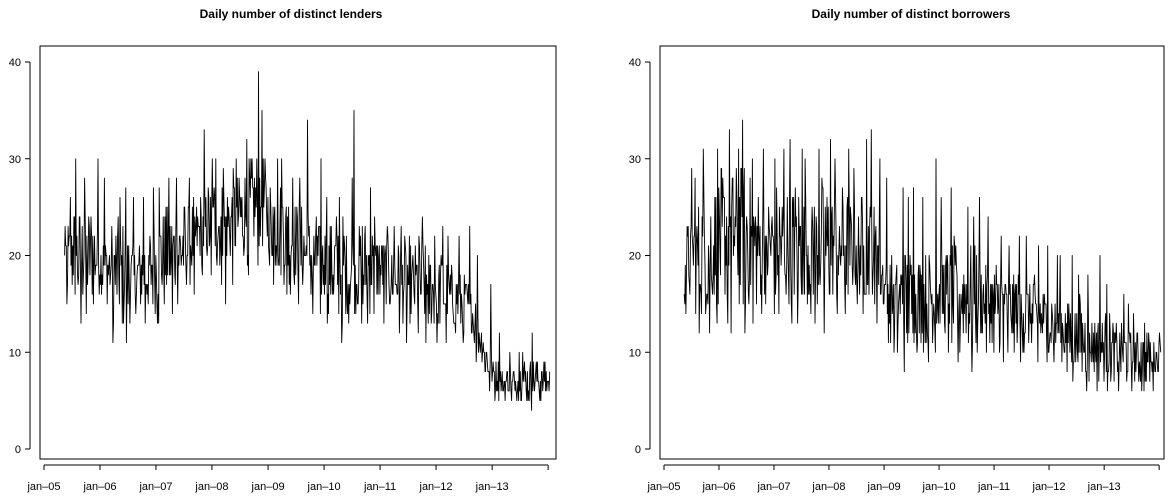  What do you see at coordinates (291, 14) in the screenshot?
I see `chart-title: Daily number of distinct lenders` at bounding box center [291, 14].